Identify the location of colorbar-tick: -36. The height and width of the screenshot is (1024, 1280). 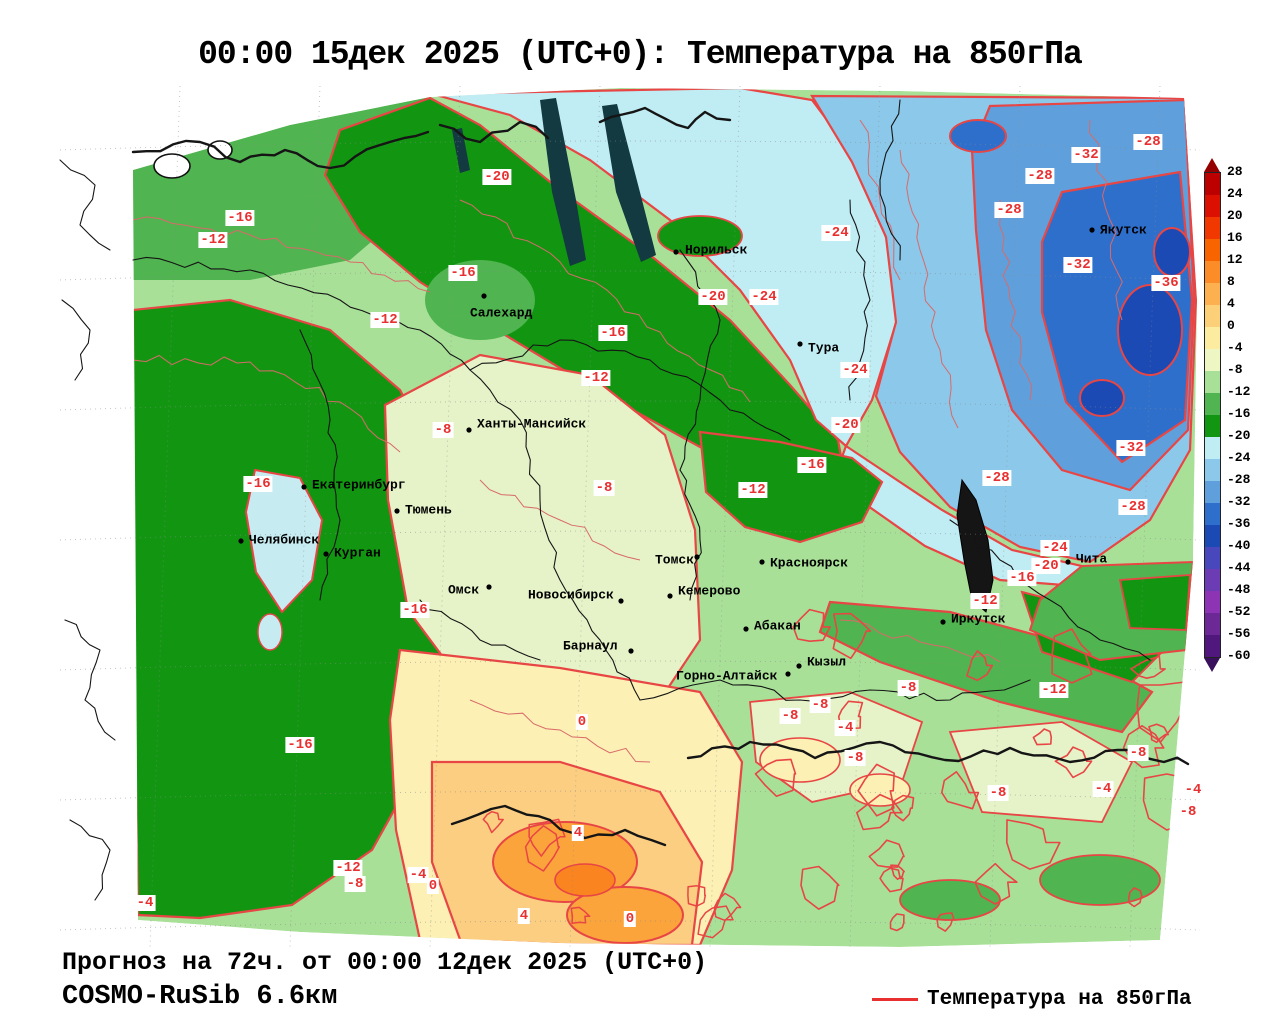
(1239, 523).